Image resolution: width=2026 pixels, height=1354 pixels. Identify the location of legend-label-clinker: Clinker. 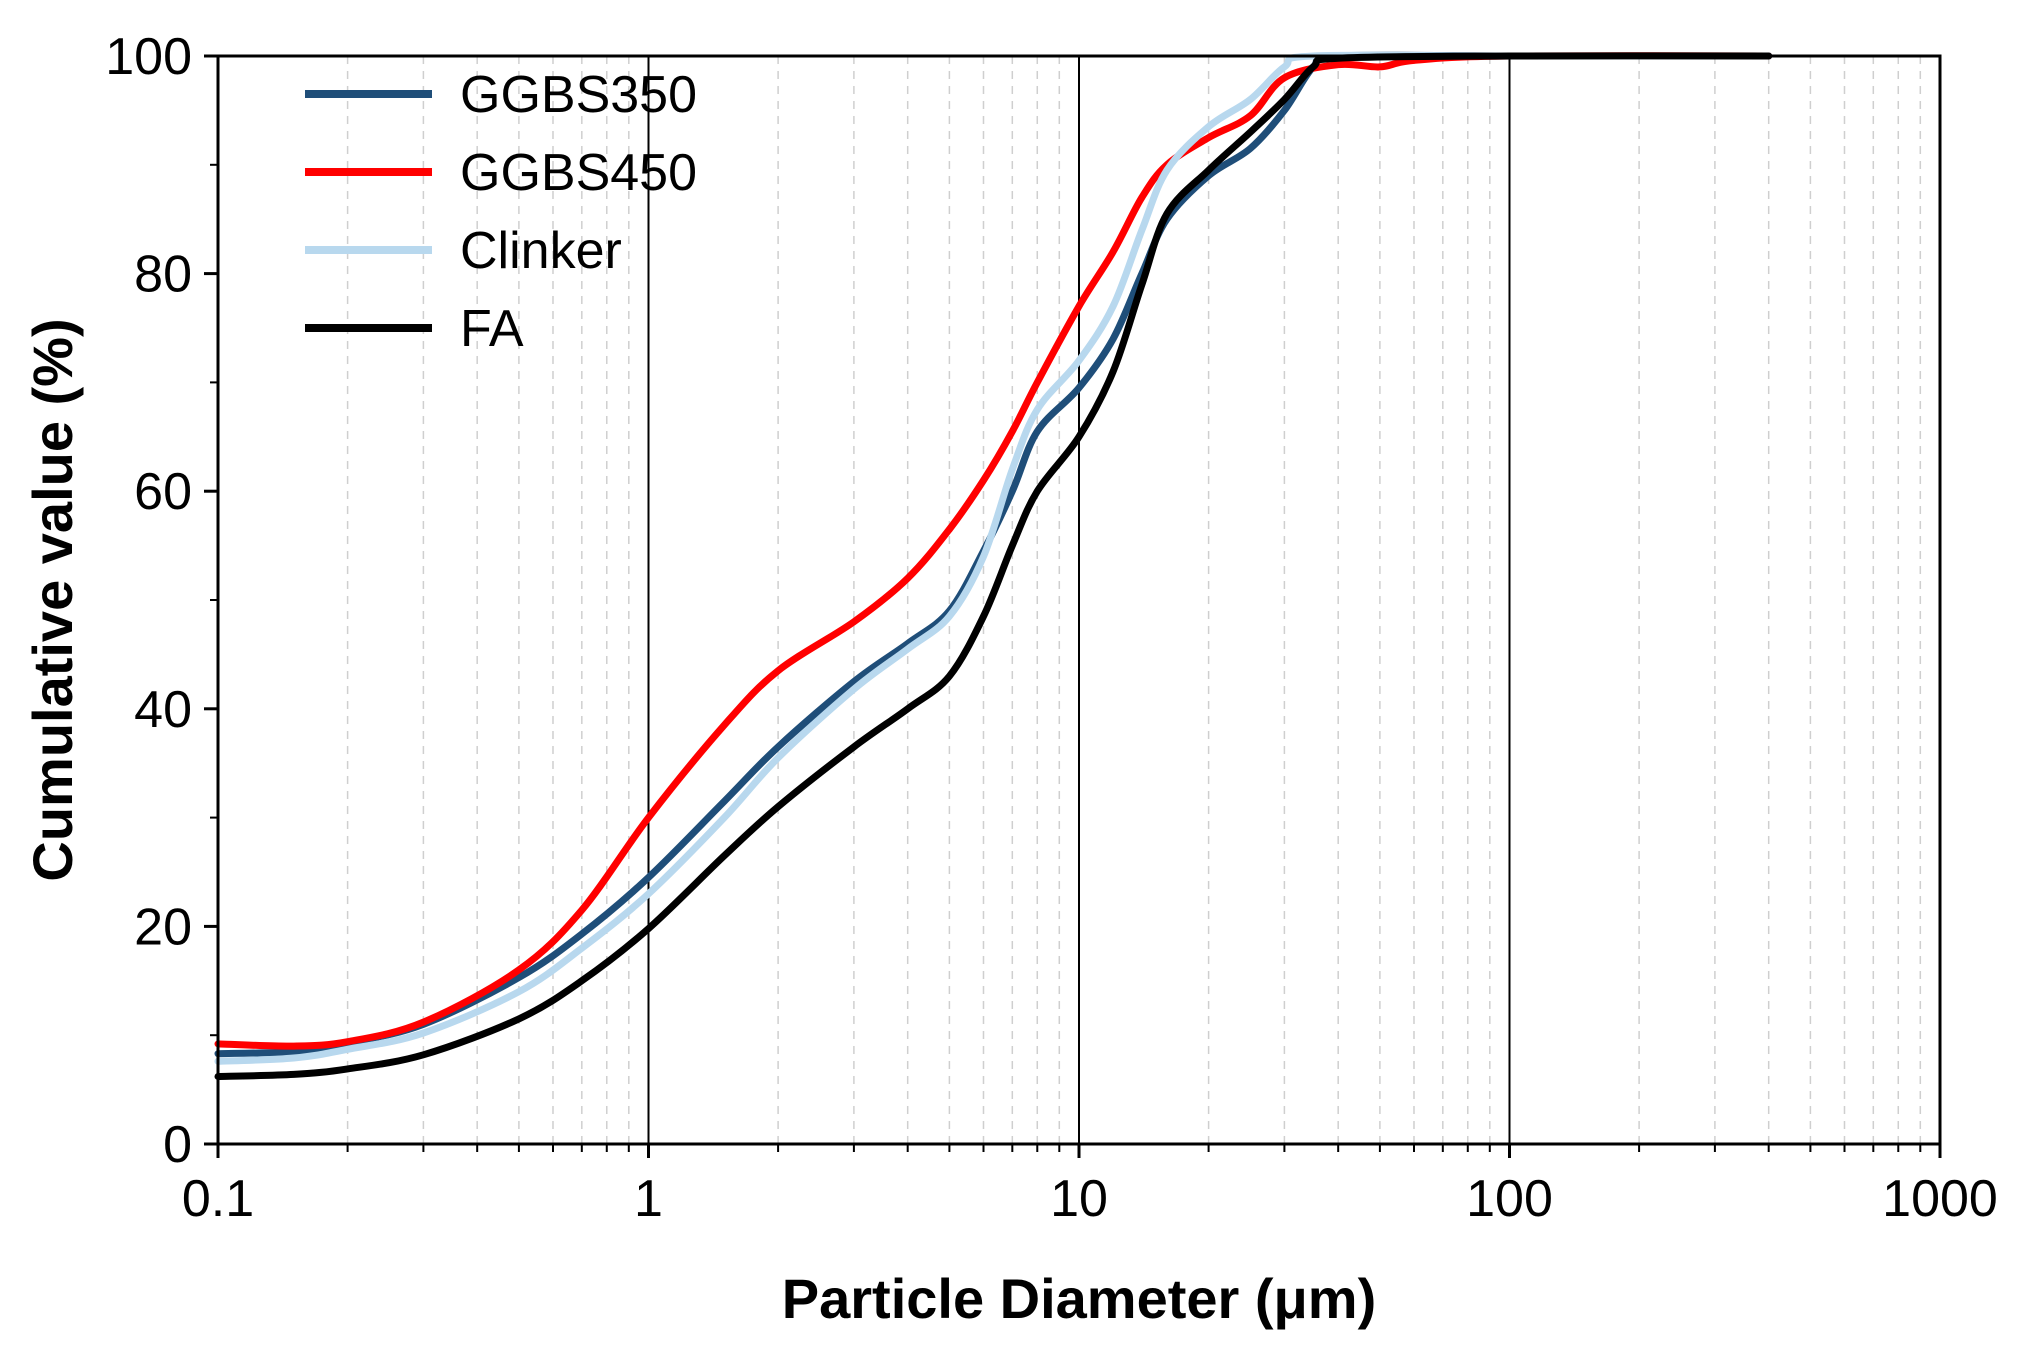
(541, 251).